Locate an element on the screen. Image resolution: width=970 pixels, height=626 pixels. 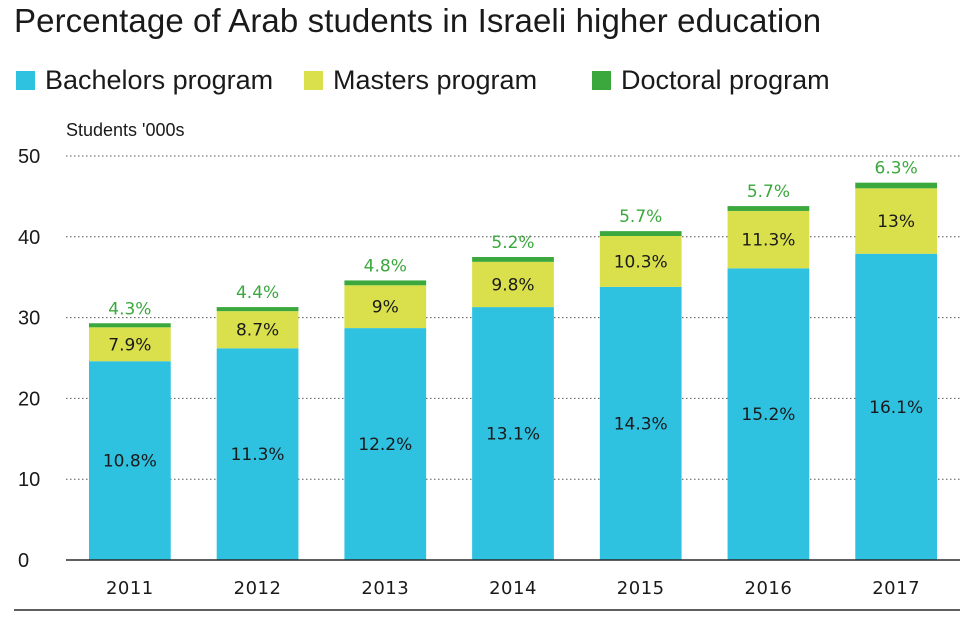
y-tick-label: 40 is located at coordinates (29, 238).